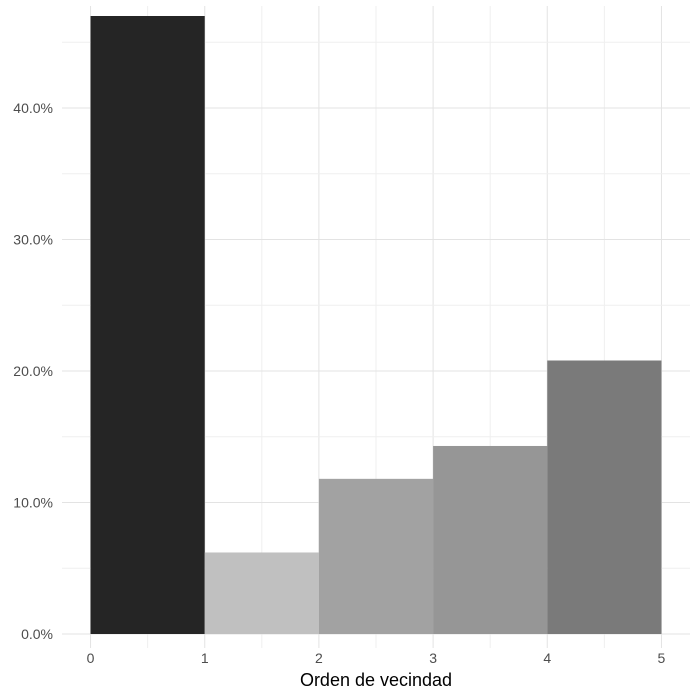  I want to click on y-axis-tick-labels: 0.0% 10.0% 20.0% 30.0% 40.0%, so click(33, 371).